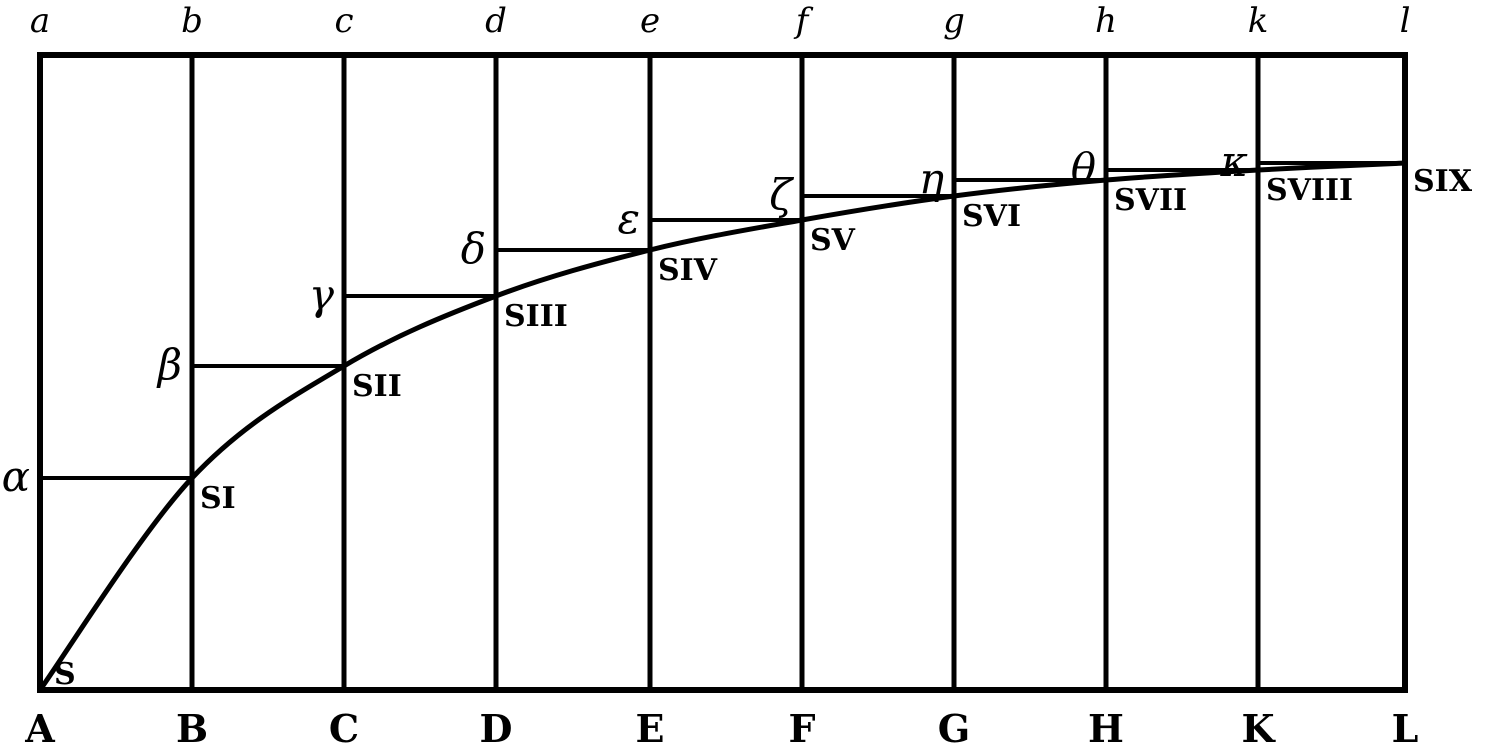  Describe the element at coordinates (536, 316) in the screenshot. I see `point-label-s3: SIII` at that location.